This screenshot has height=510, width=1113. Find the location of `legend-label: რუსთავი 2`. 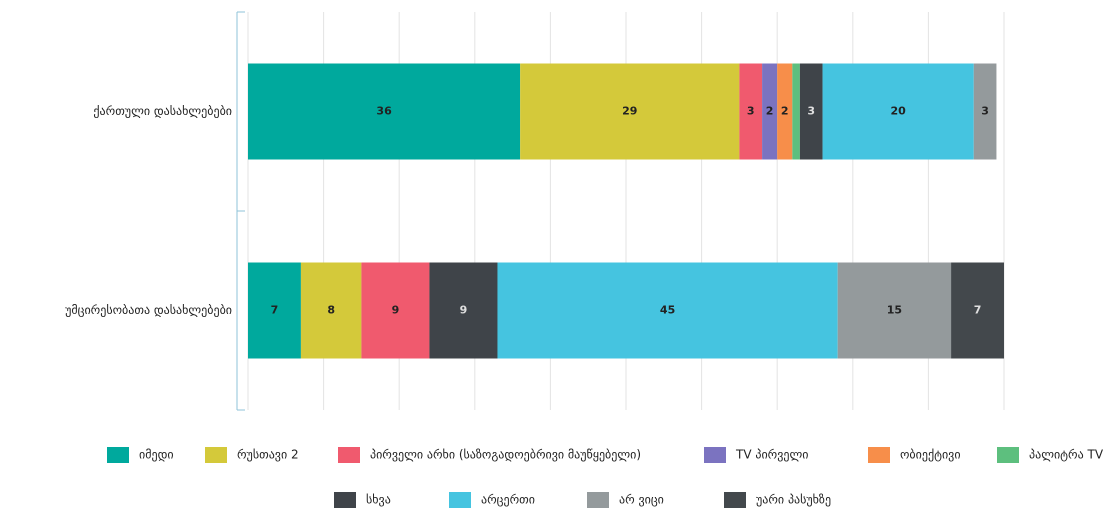

legend-label: რუსთავი 2 is located at coordinates (268, 455).